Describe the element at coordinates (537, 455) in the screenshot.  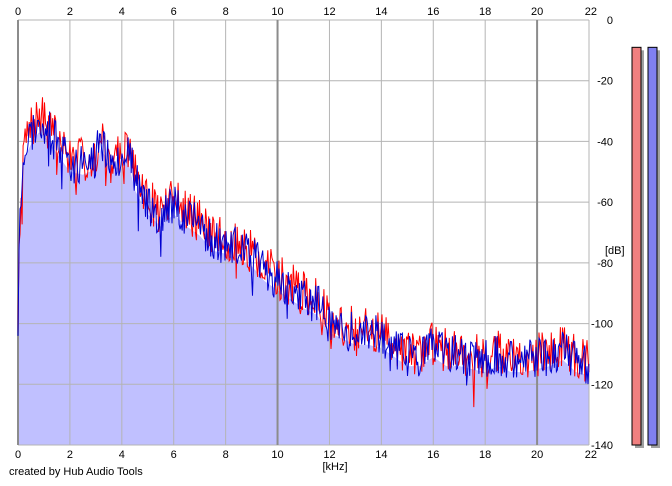
I see `x-tick-label-bottom-10: 20` at that location.